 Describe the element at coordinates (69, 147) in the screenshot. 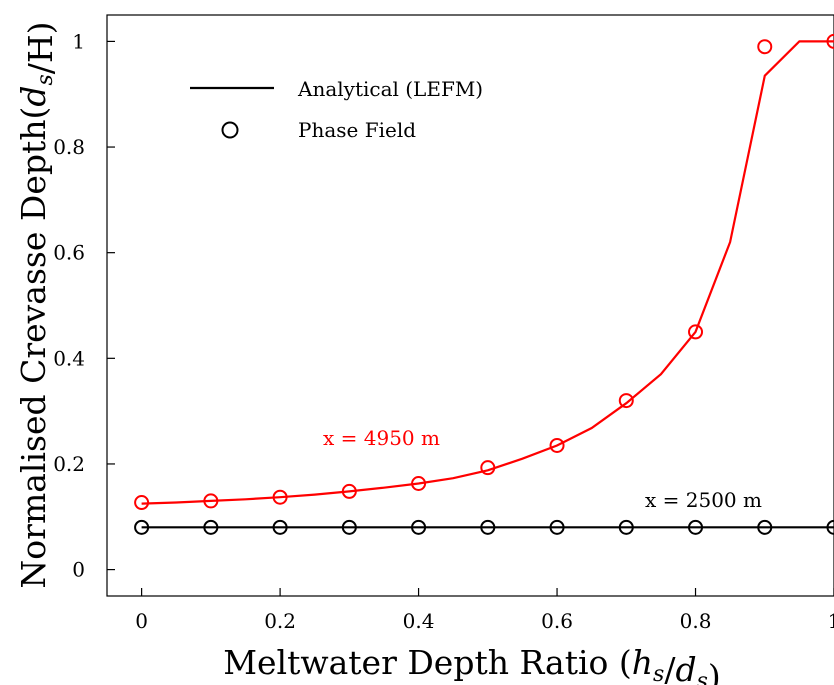

I see `y-tick-label: 0.8` at that location.